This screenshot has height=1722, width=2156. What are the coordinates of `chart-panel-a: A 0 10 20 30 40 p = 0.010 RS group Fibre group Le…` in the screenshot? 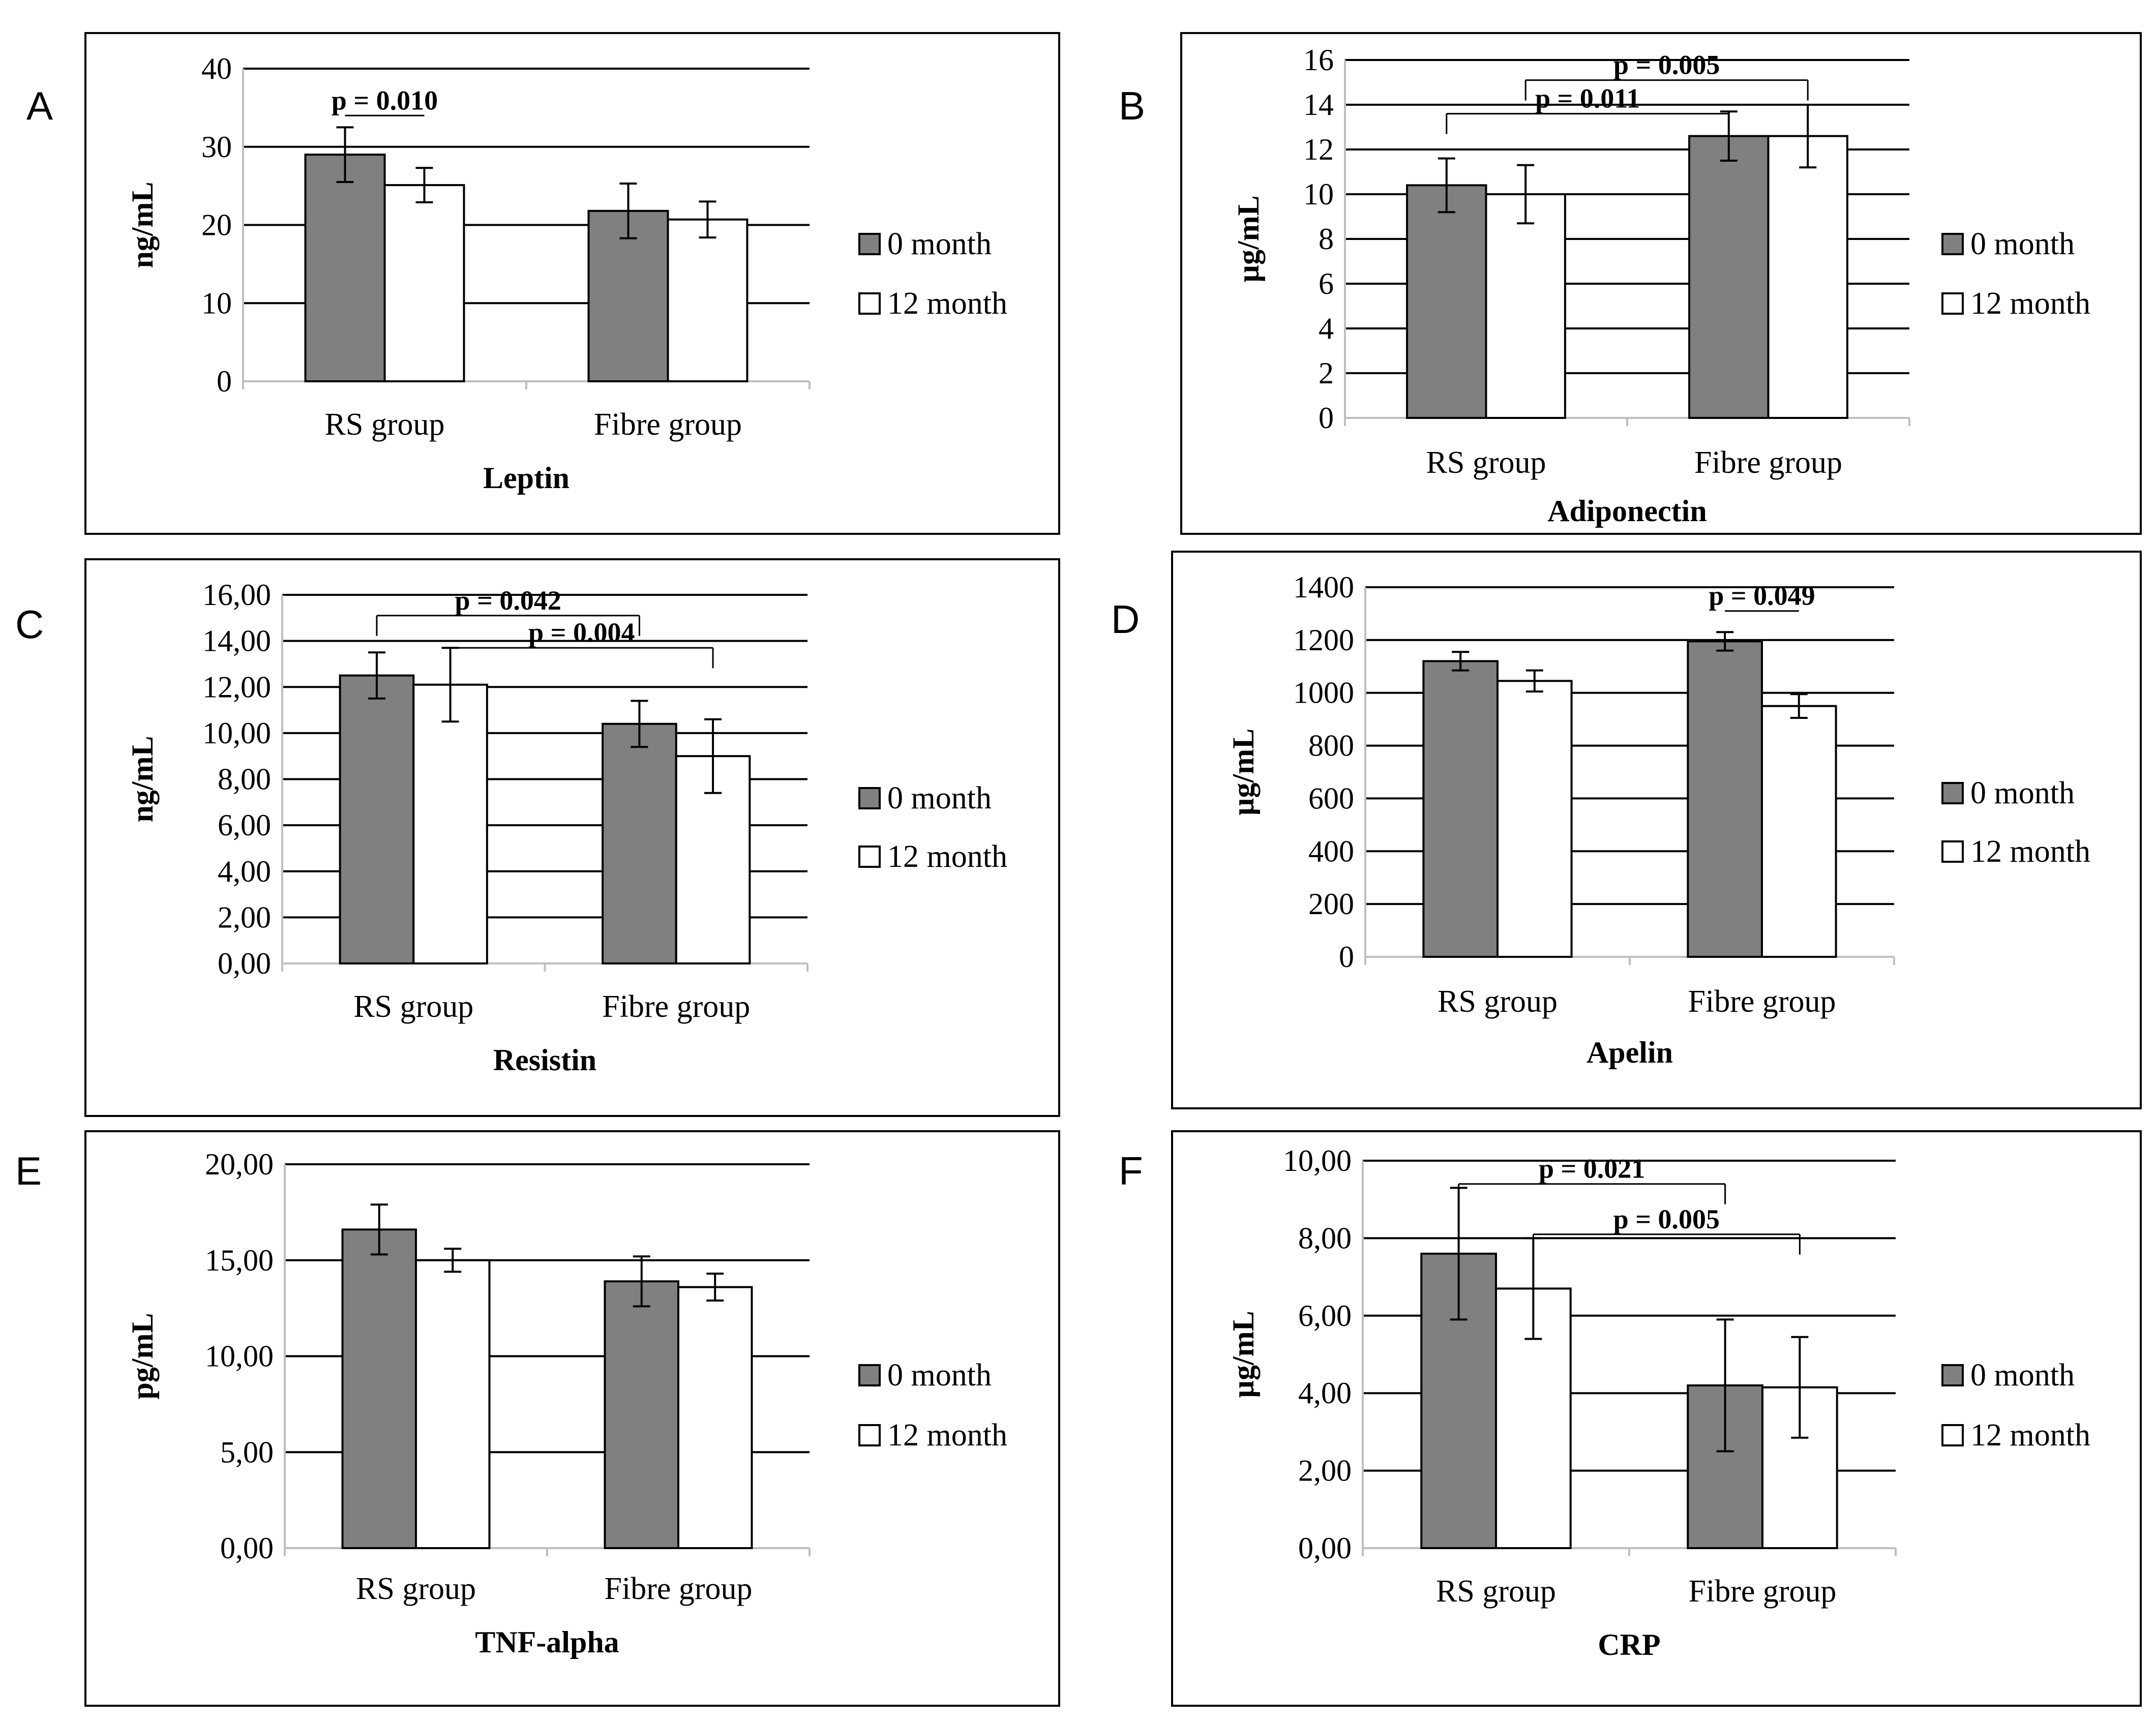 It's located at (543, 284).